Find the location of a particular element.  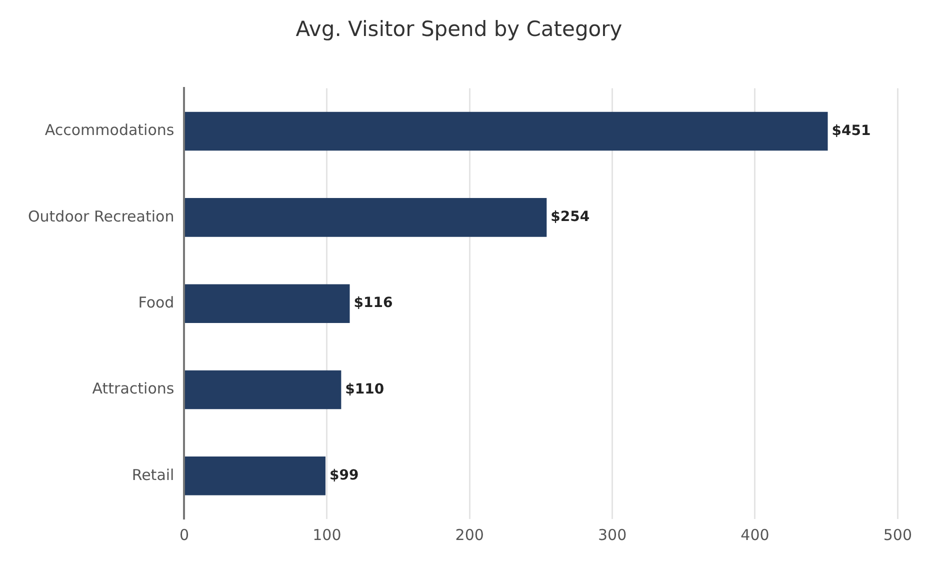

x-tick-label: 400 is located at coordinates (755, 535).